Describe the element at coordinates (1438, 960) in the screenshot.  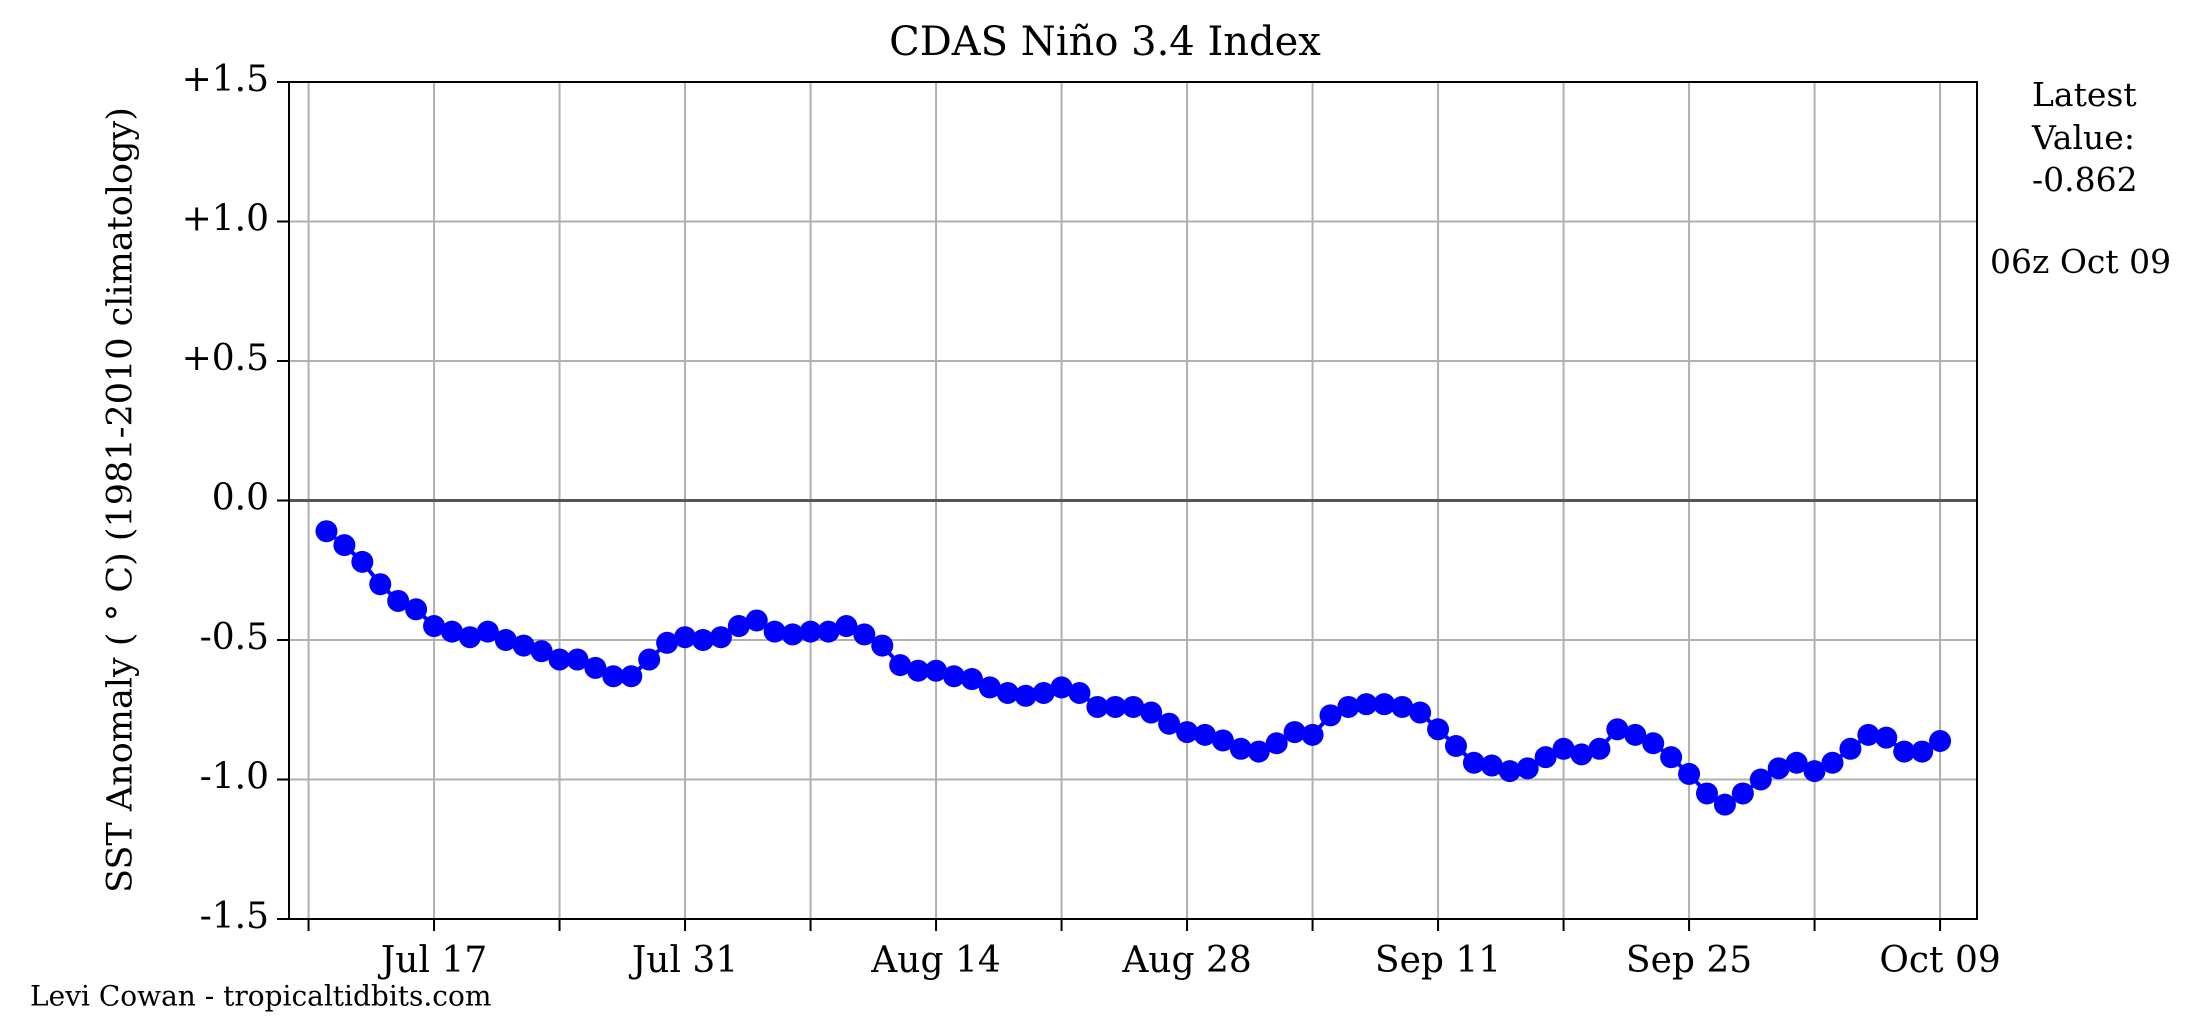
I see `x-tick-label: Sep 11` at that location.